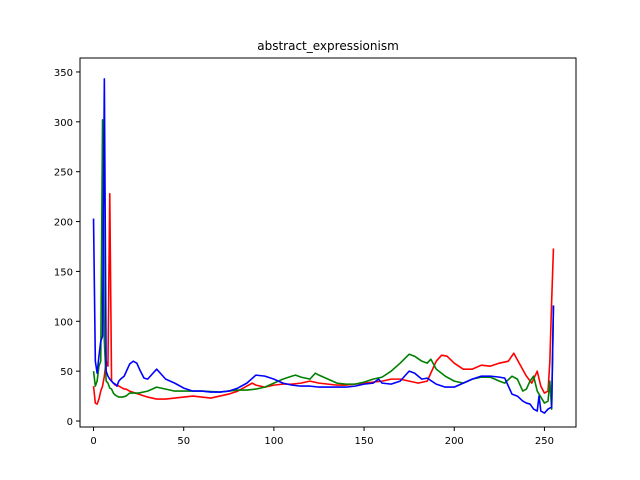  Describe the element at coordinates (63, 123) in the screenshot. I see `y-tick-label: 300` at that location.